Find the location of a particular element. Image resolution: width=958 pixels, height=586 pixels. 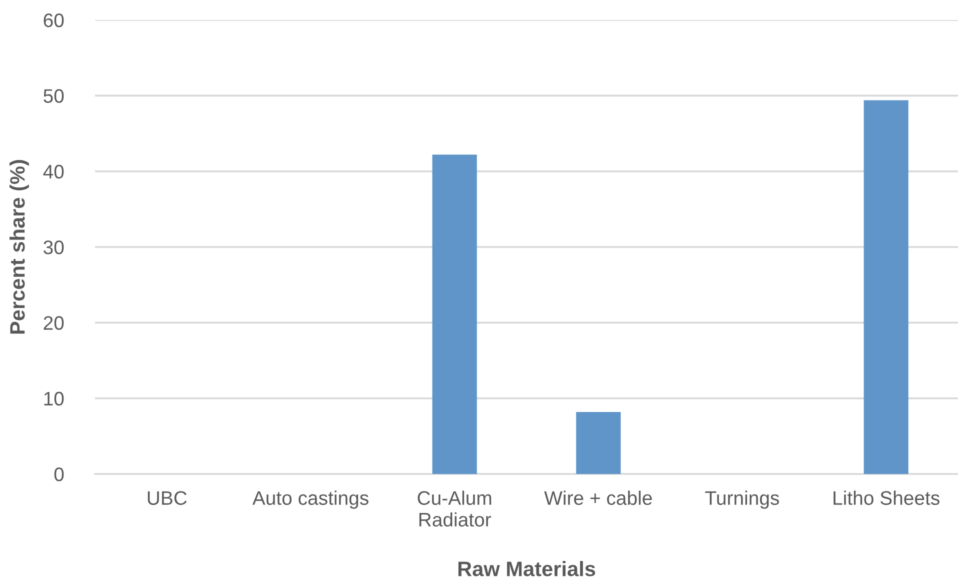

x-axis-title: Raw Materials is located at coordinates (527, 568).